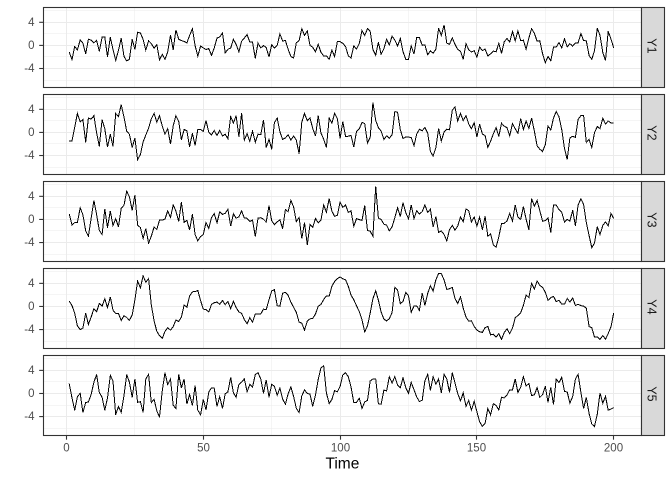  What do you see at coordinates (613, 448) in the screenshot?
I see `svg-text: 200` at bounding box center [613, 448].